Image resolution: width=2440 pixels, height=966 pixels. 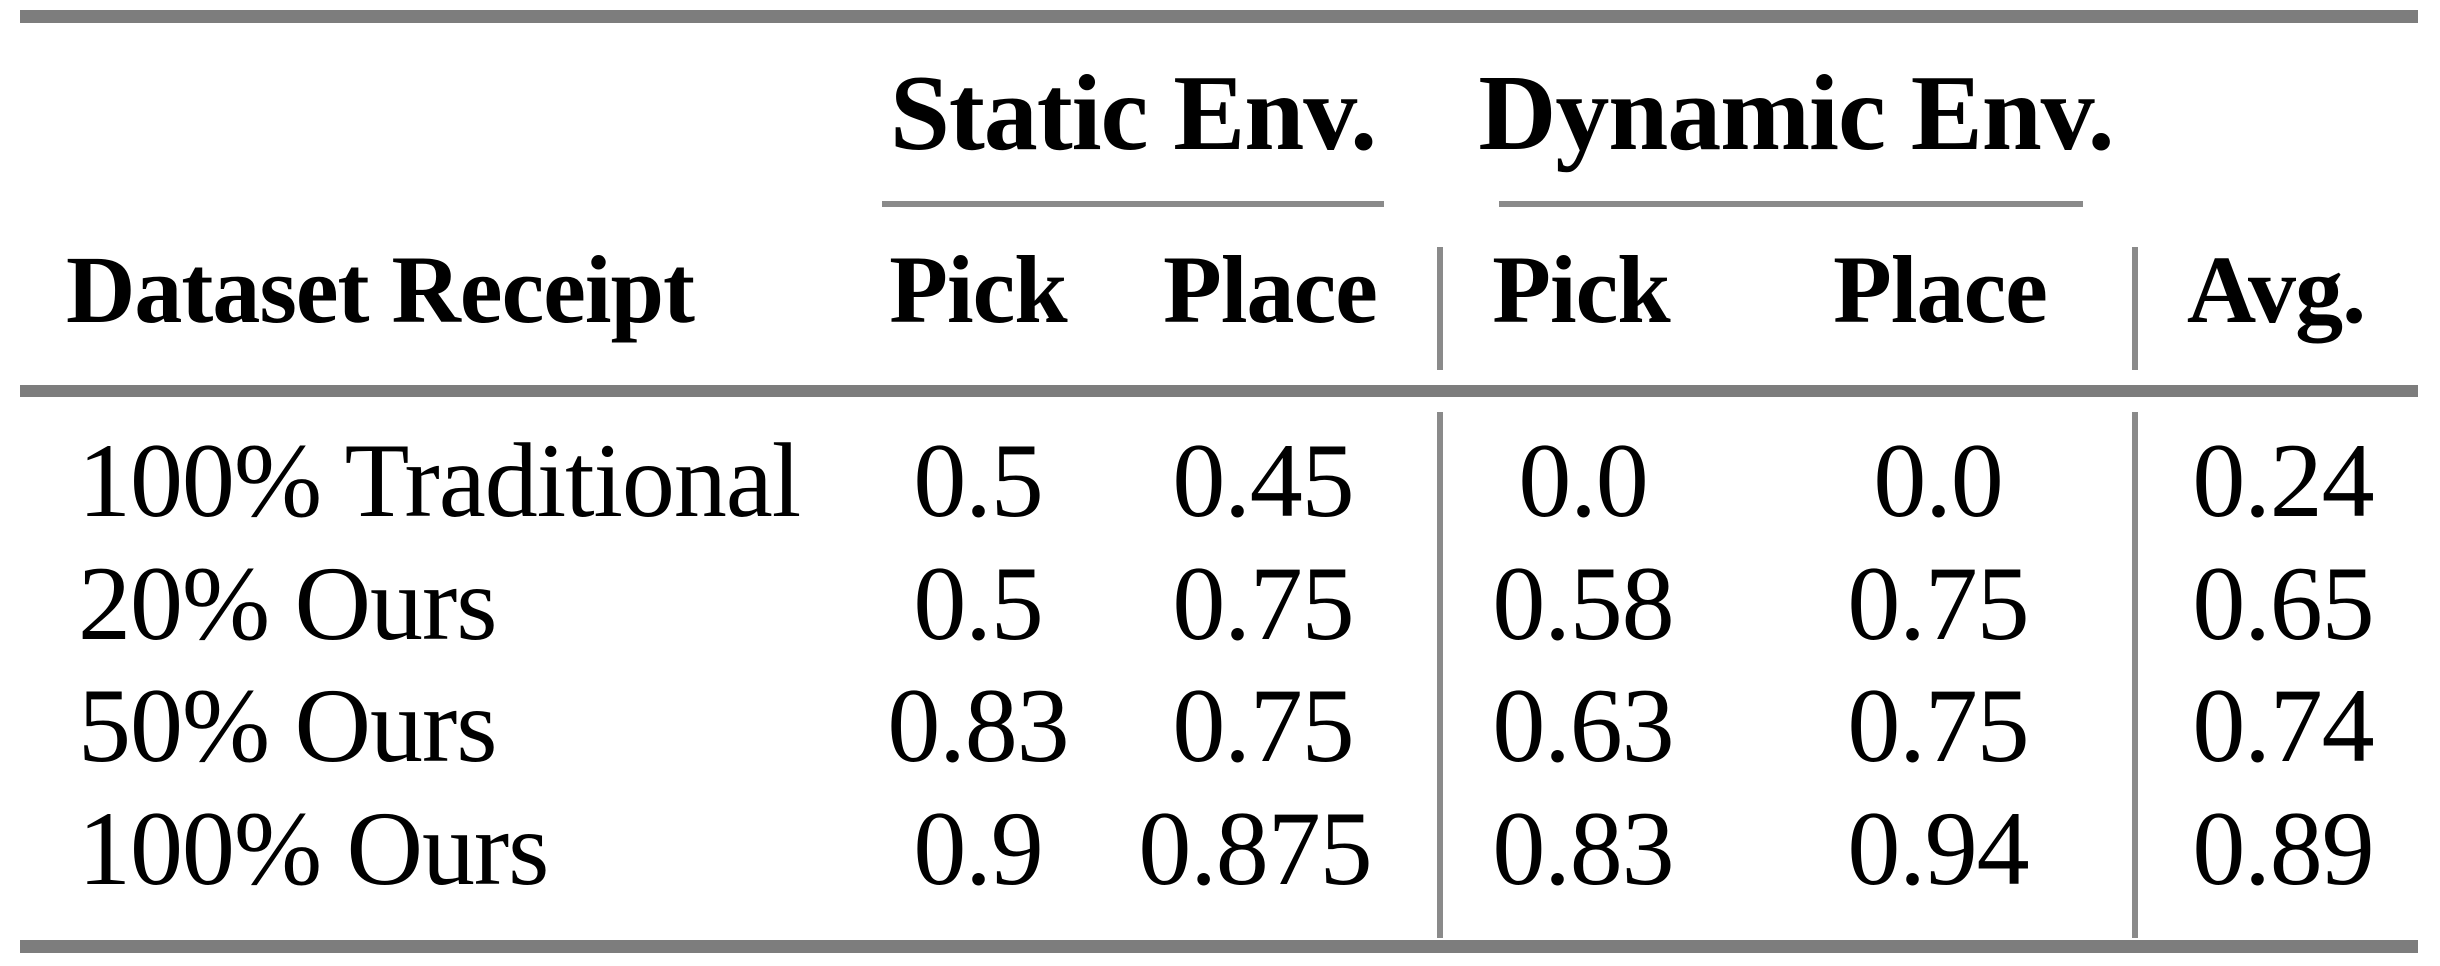 What do you see at coordinates (1440, 308) in the screenshot?
I see `static-dynamic-divider-top` at bounding box center [1440, 308].